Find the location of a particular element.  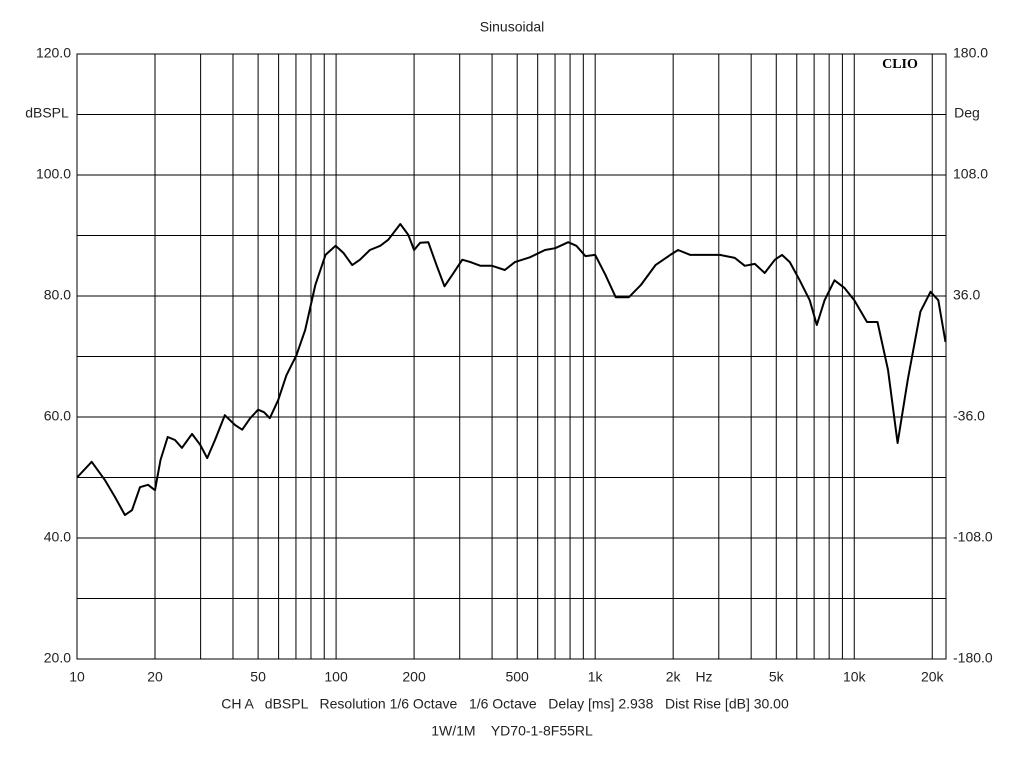

x-tick-label: 2k is located at coordinates (674, 677).